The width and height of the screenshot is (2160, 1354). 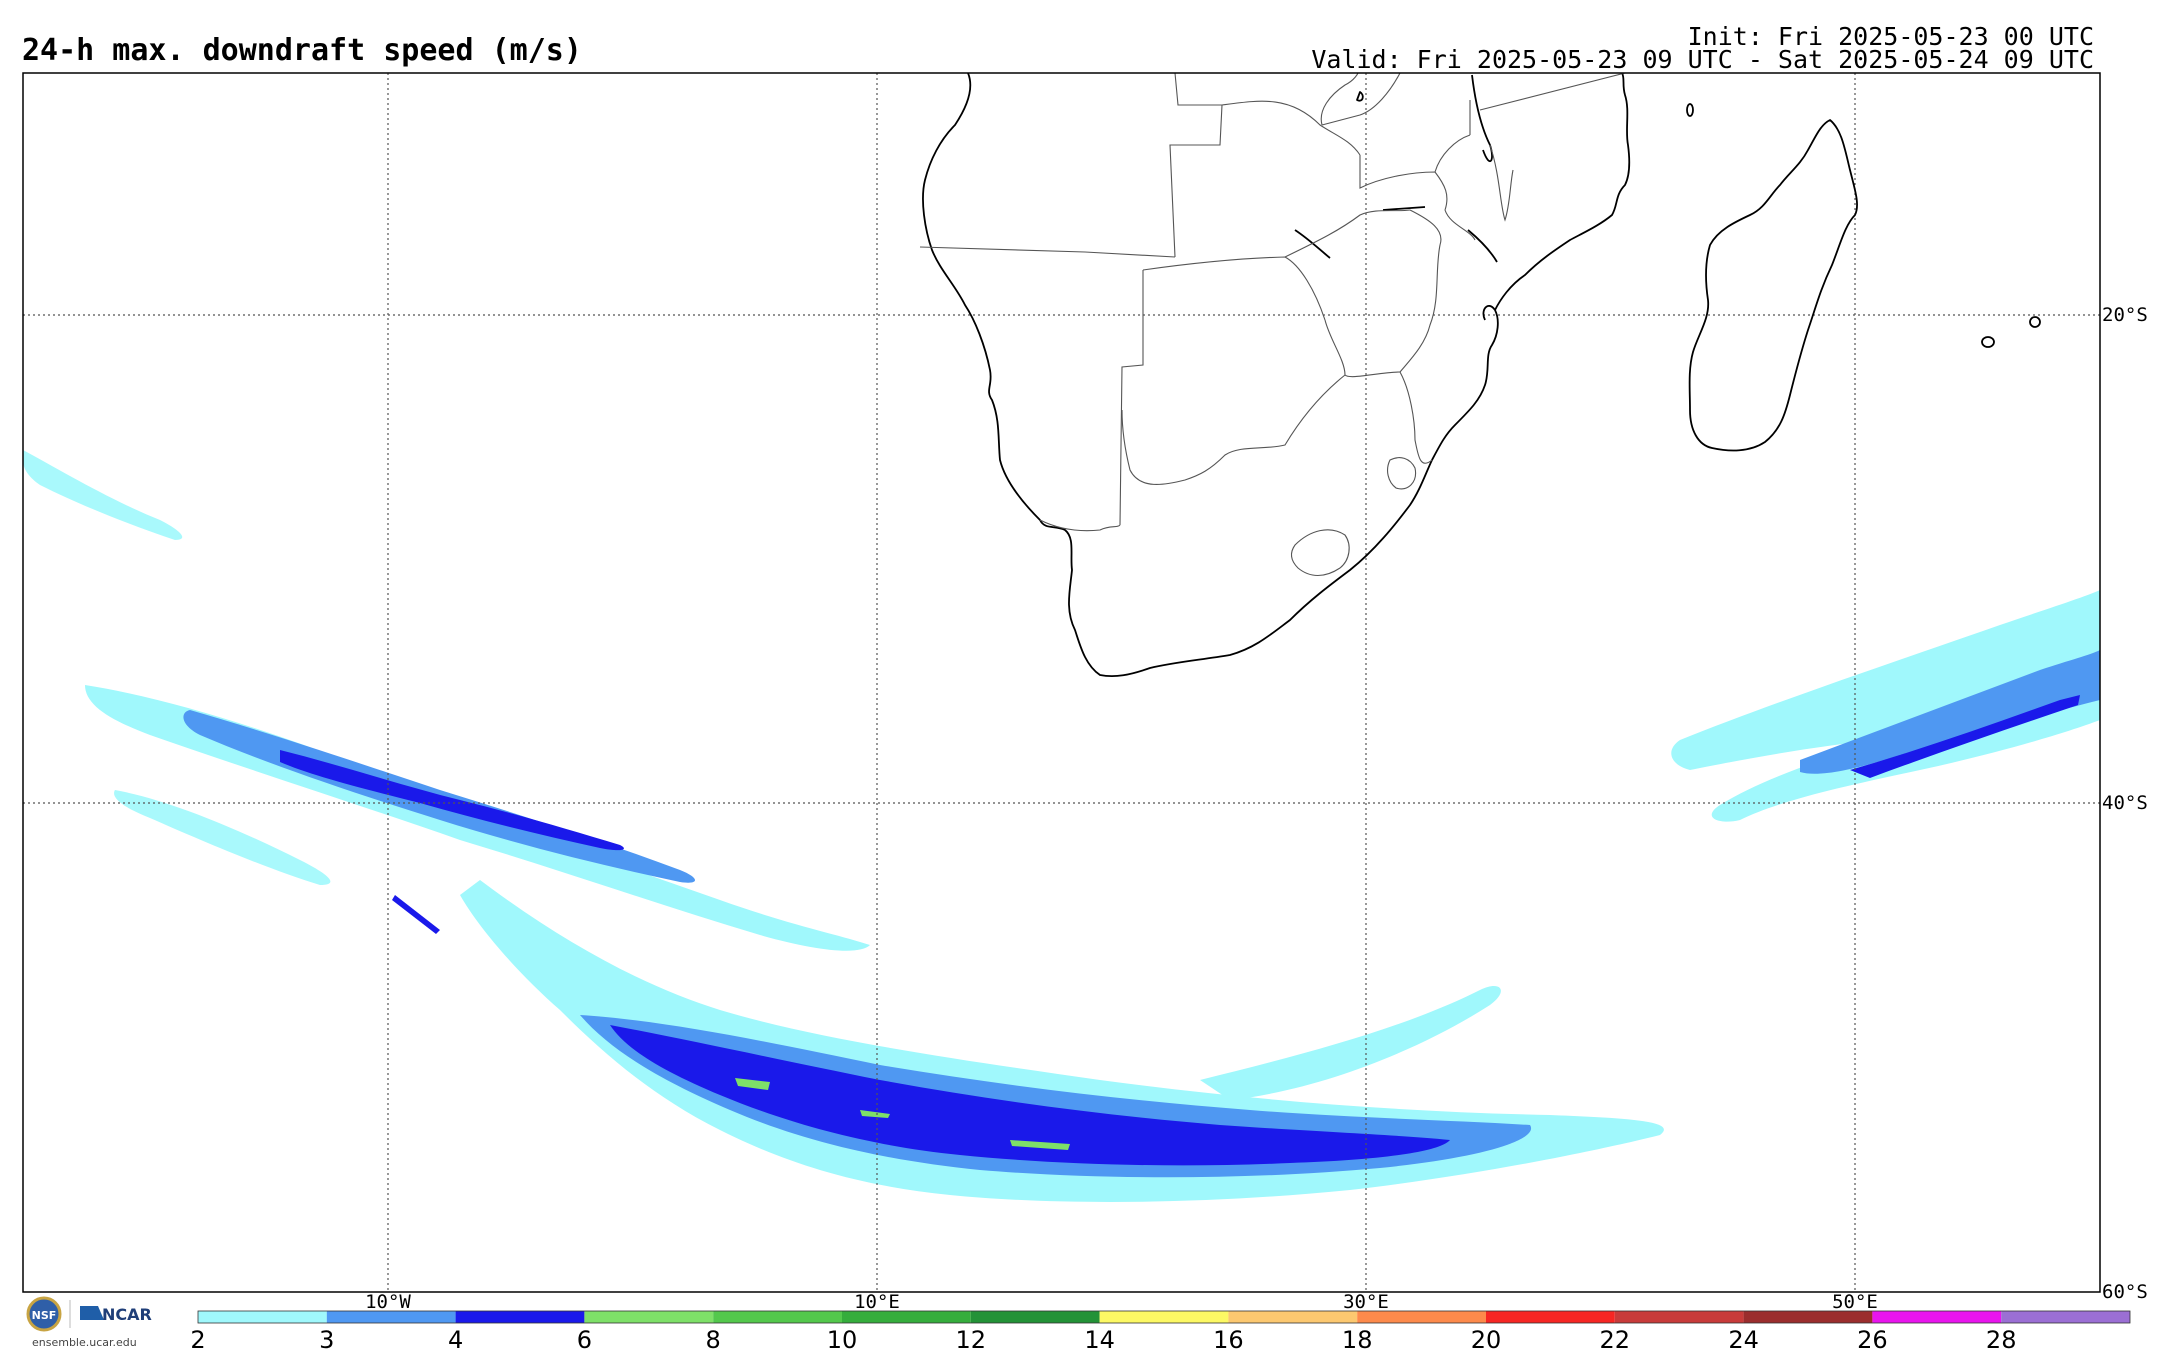 What do you see at coordinates (1965, 736) in the screenshot?
I see `band-level-4-east` at bounding box center [1965, 736].